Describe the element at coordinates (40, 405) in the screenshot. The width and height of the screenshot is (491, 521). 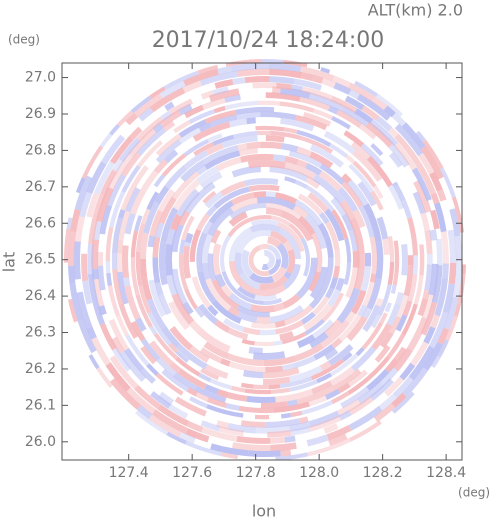
I see `y-tick-label: 26.1` at that location.